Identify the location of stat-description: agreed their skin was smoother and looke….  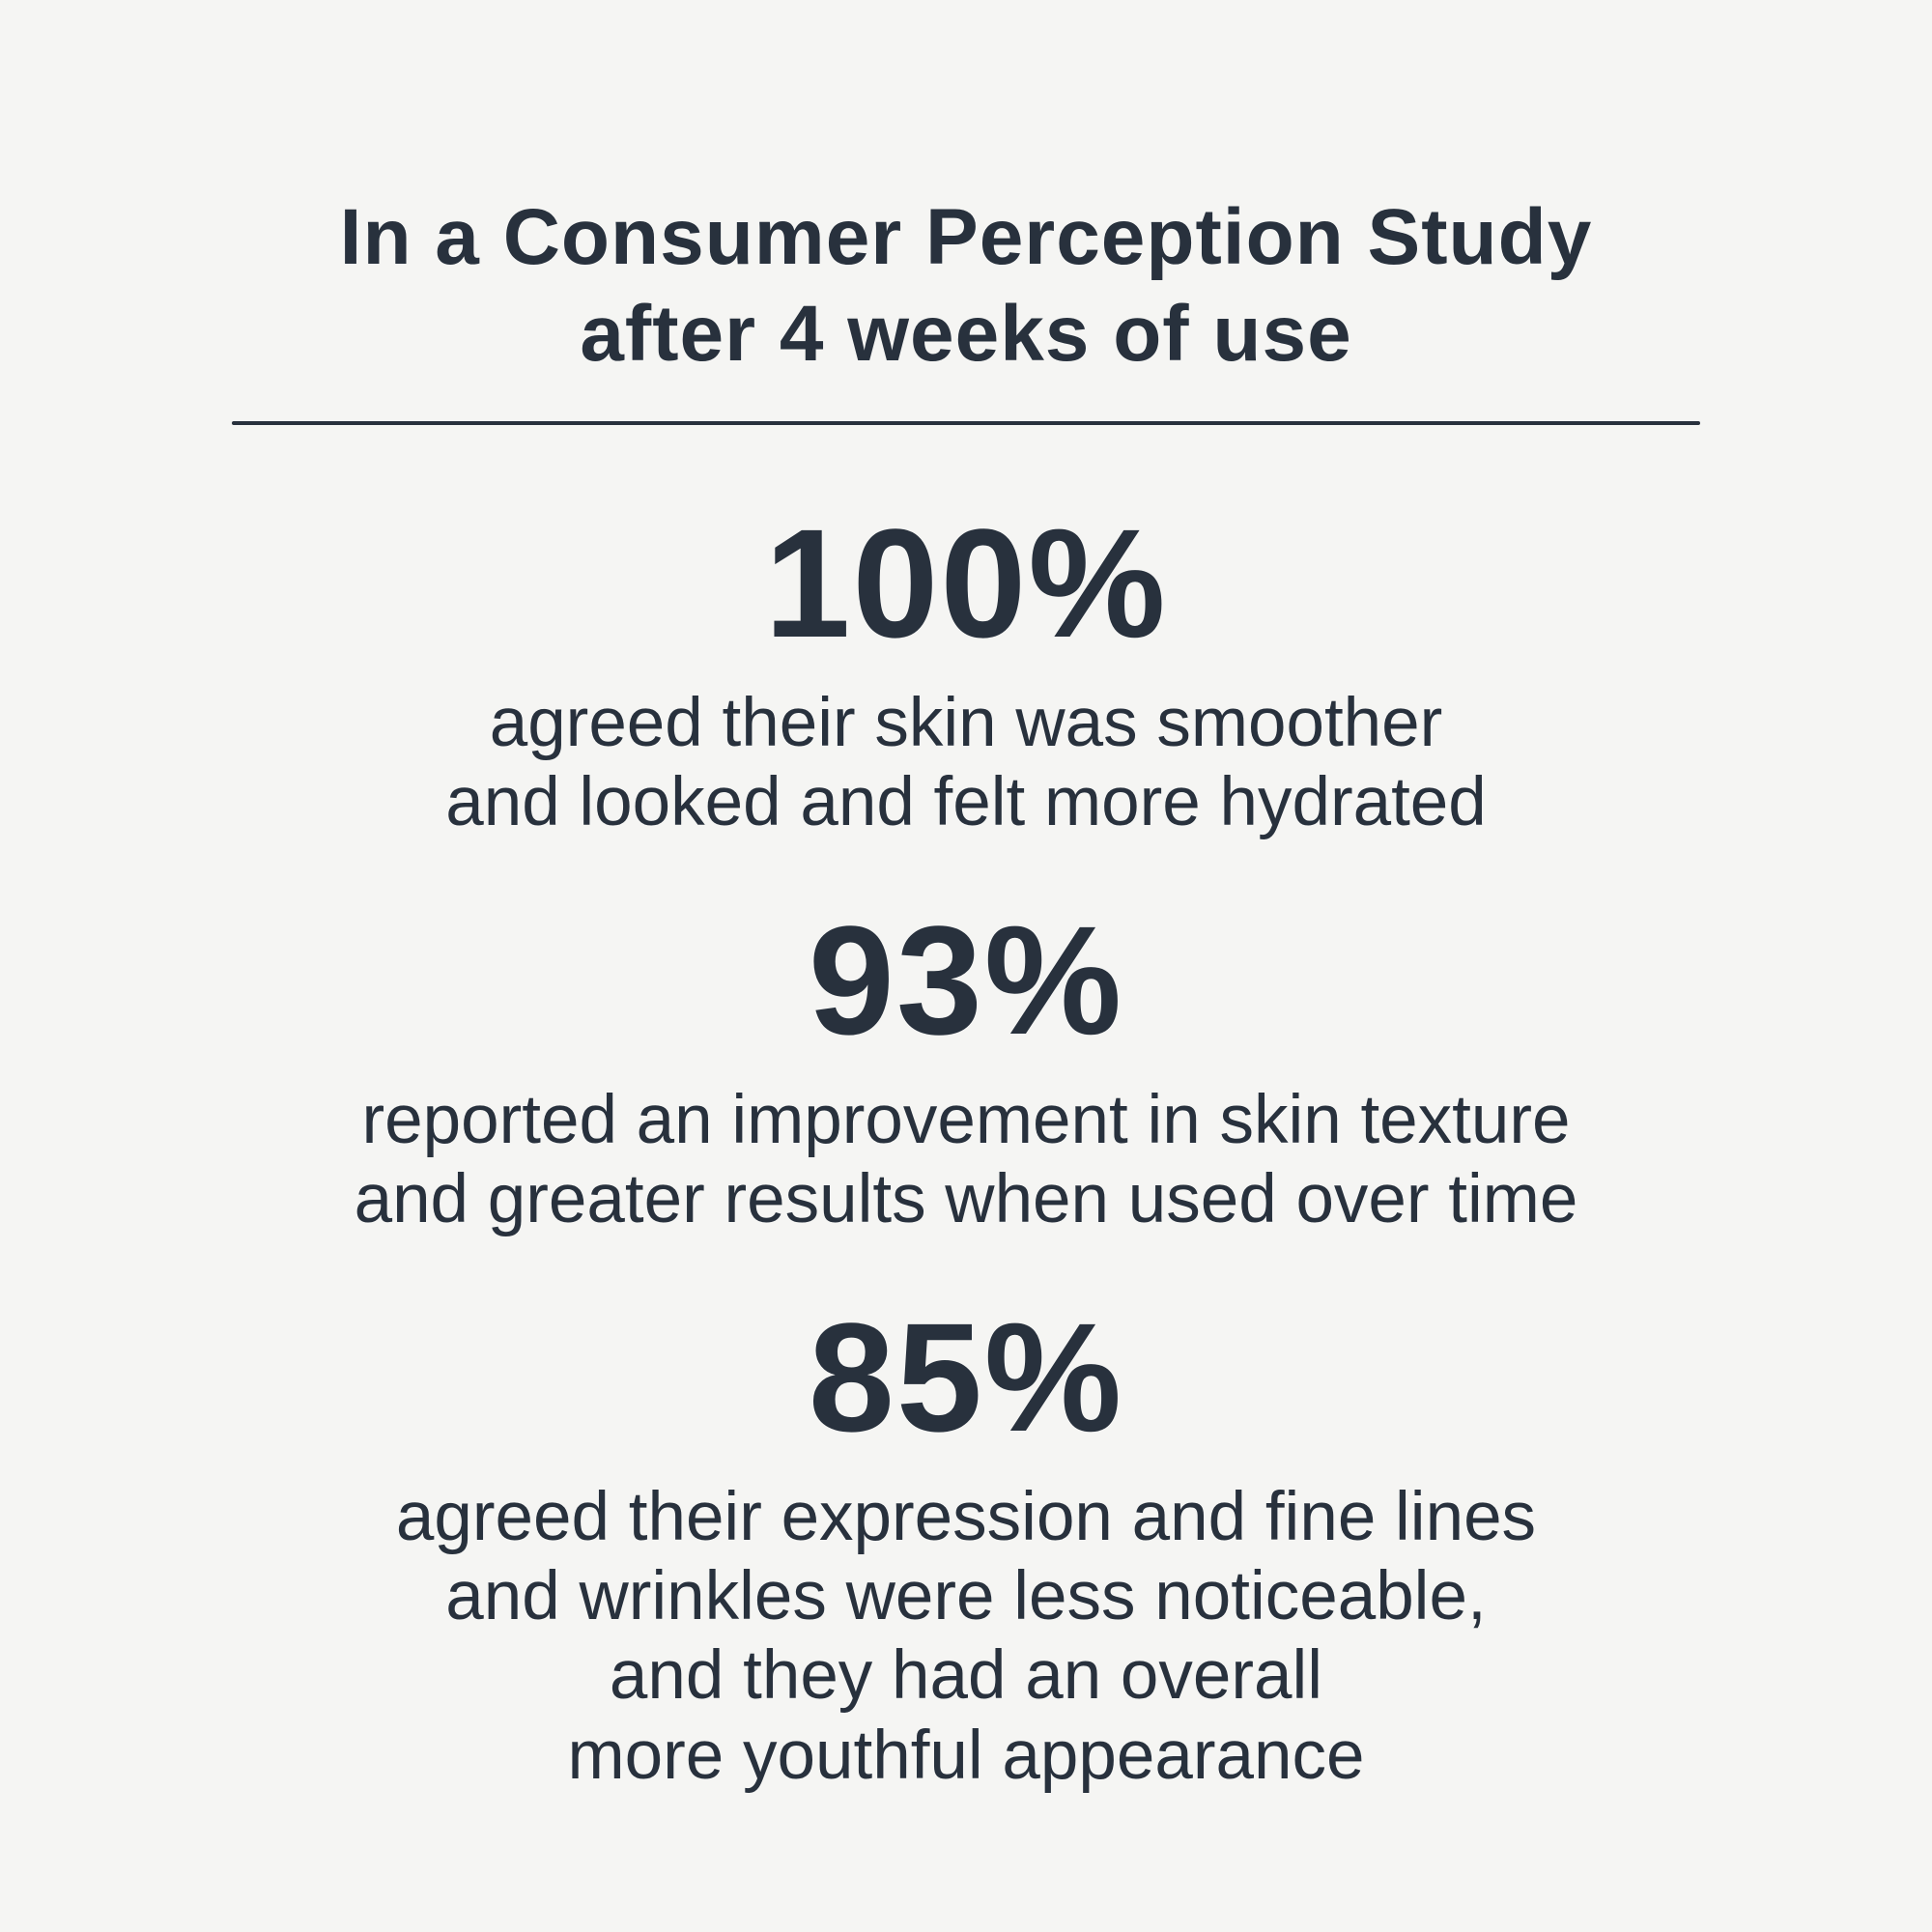
(966, 763).